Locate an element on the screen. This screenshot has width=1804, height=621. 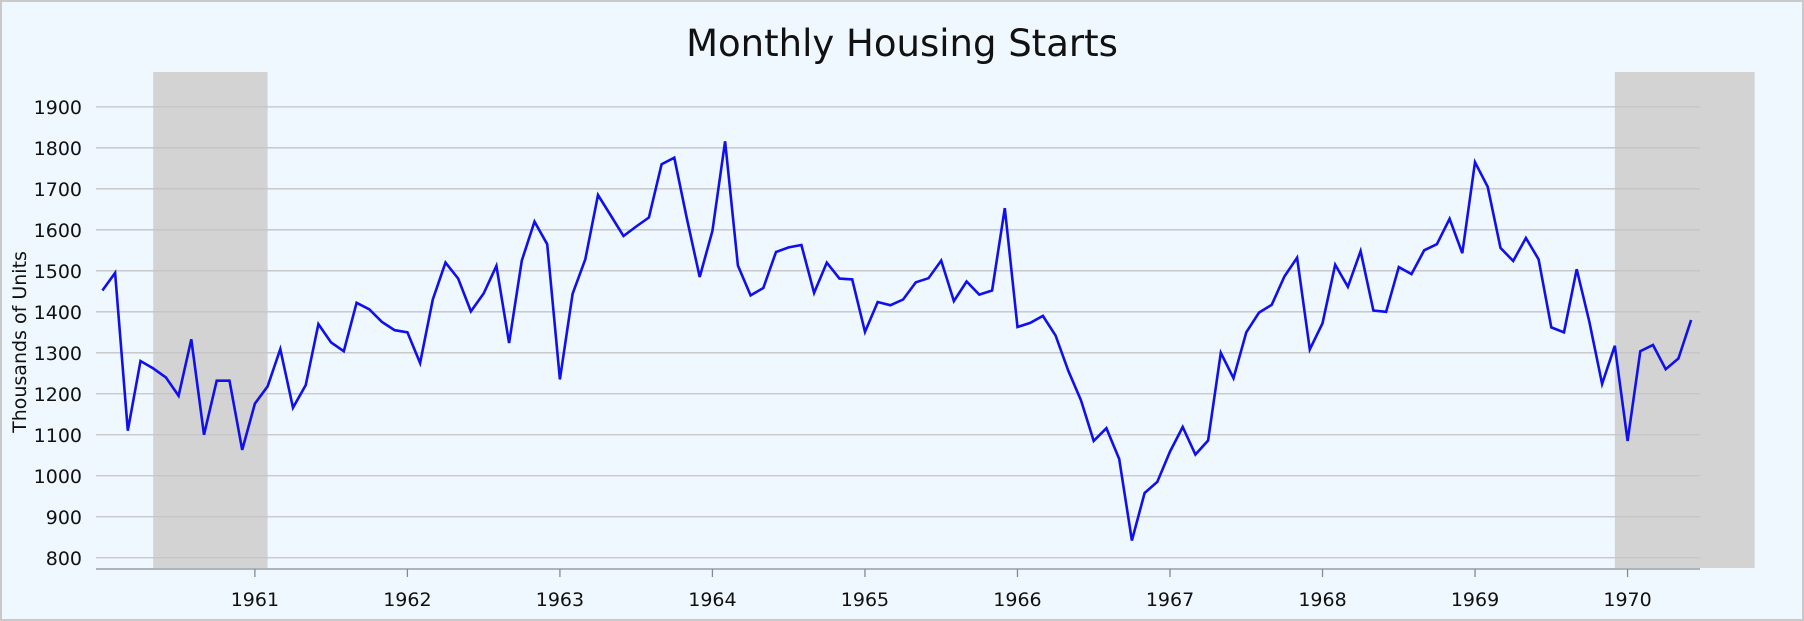
chart-title: Monthly Housing Starts is located at coordinates (902, 43).